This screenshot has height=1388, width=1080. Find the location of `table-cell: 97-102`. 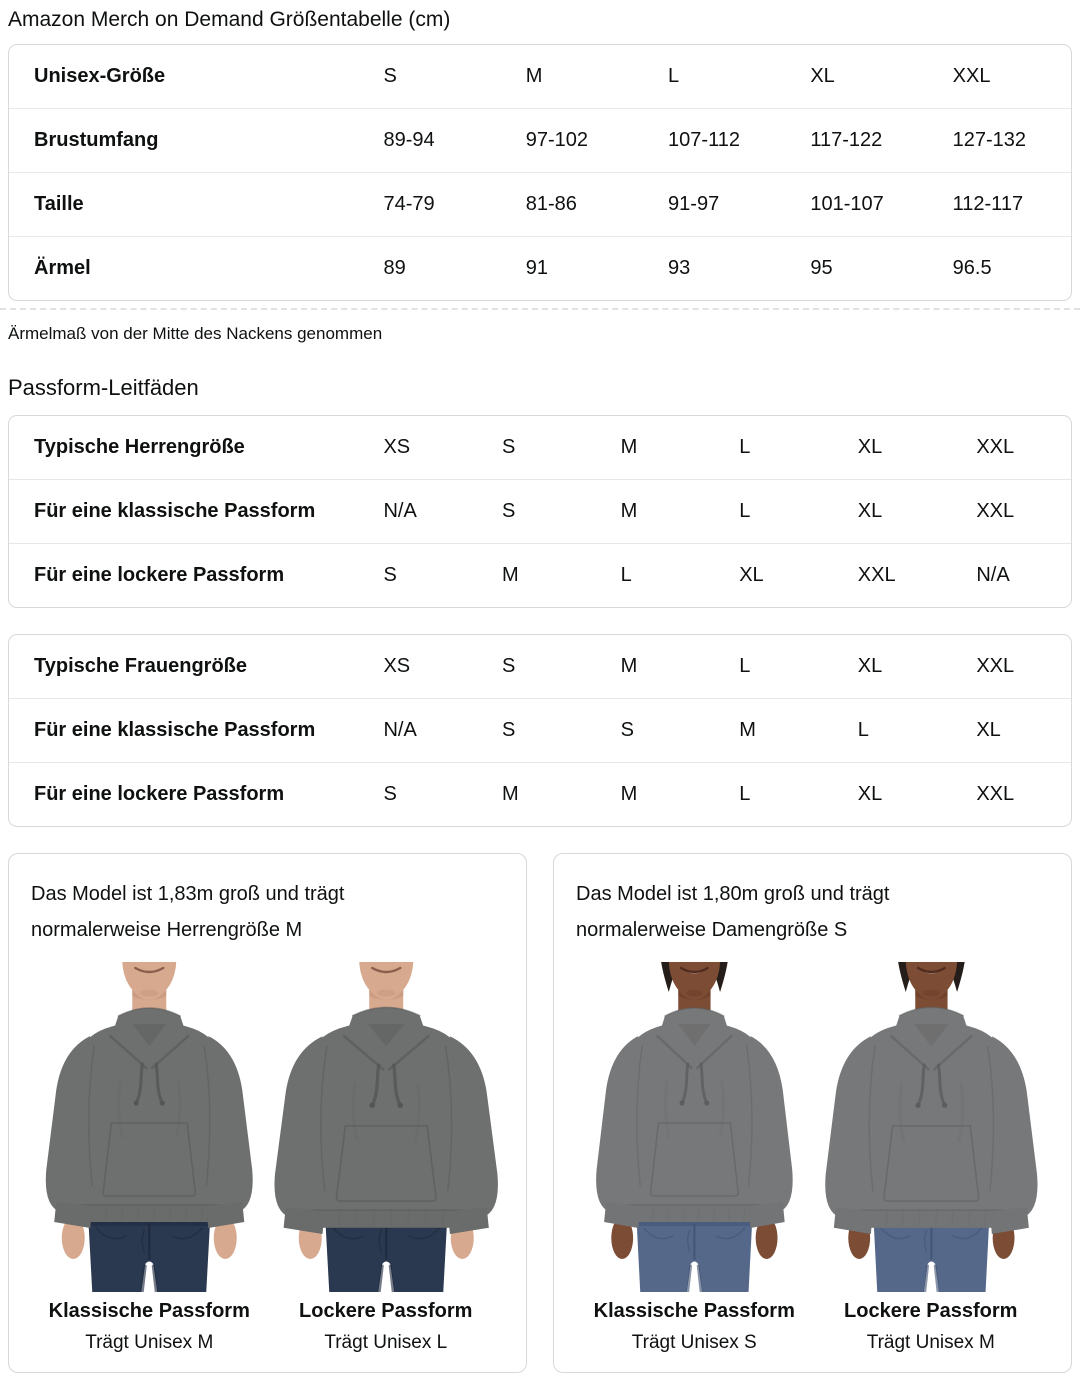

table-cell: 97-102 is located at coordinates (573, 140).